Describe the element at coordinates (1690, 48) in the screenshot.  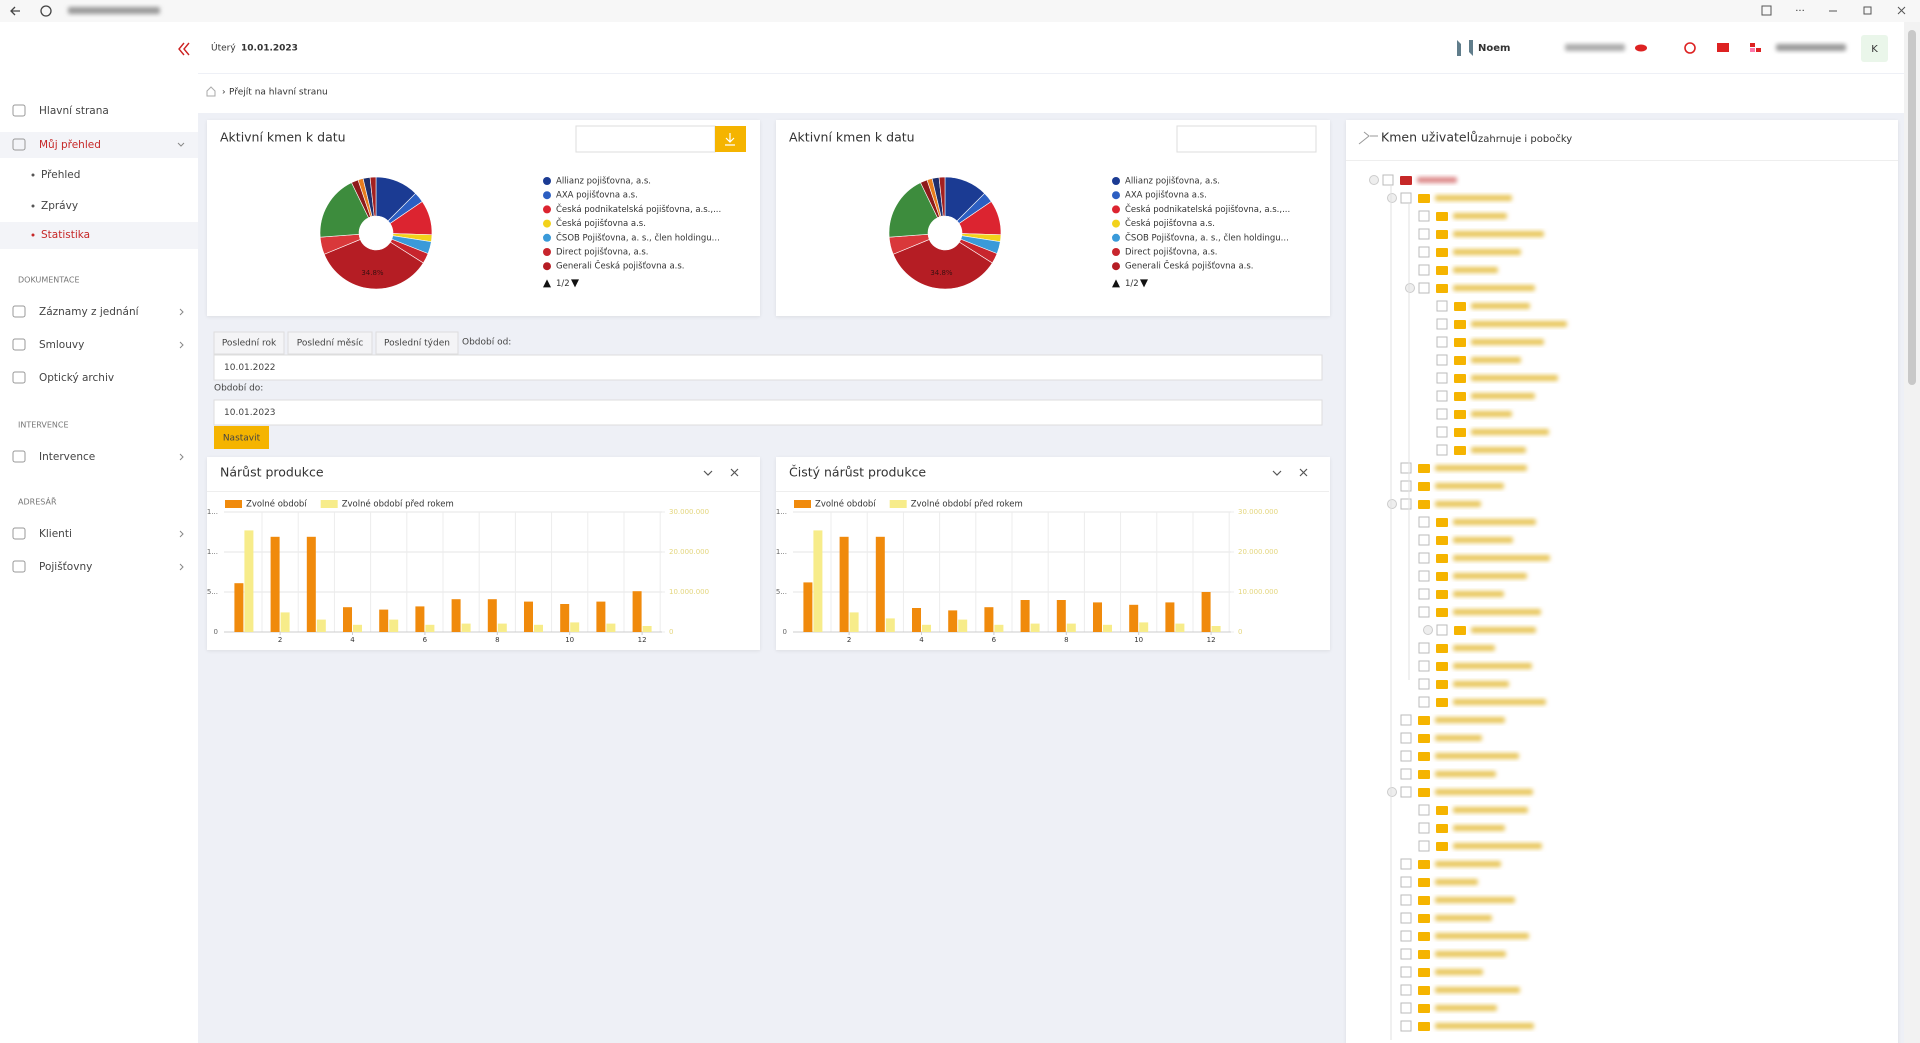
I see `search-icon` at that location.